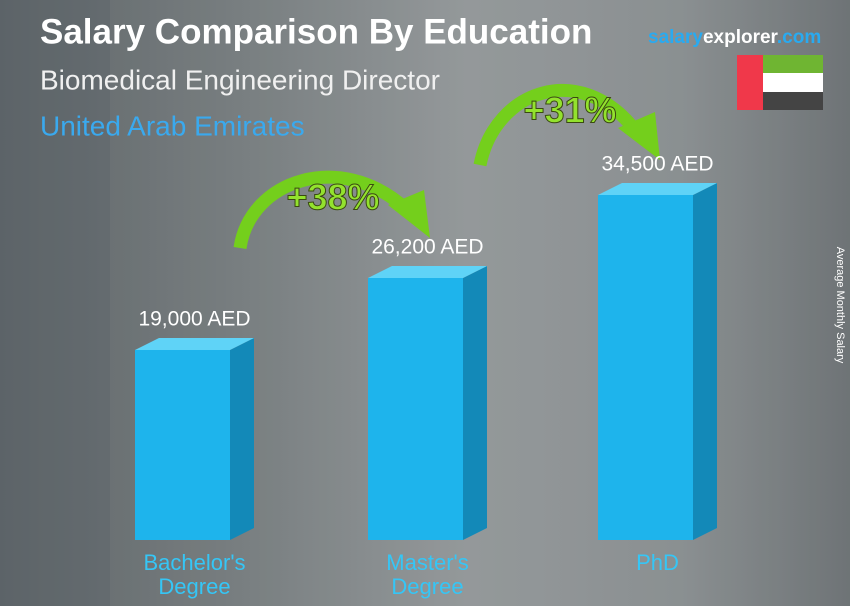  Describe the element at coordinates (172, 125) in the screenshot. I see `location: United Arab Emirates` at that location.